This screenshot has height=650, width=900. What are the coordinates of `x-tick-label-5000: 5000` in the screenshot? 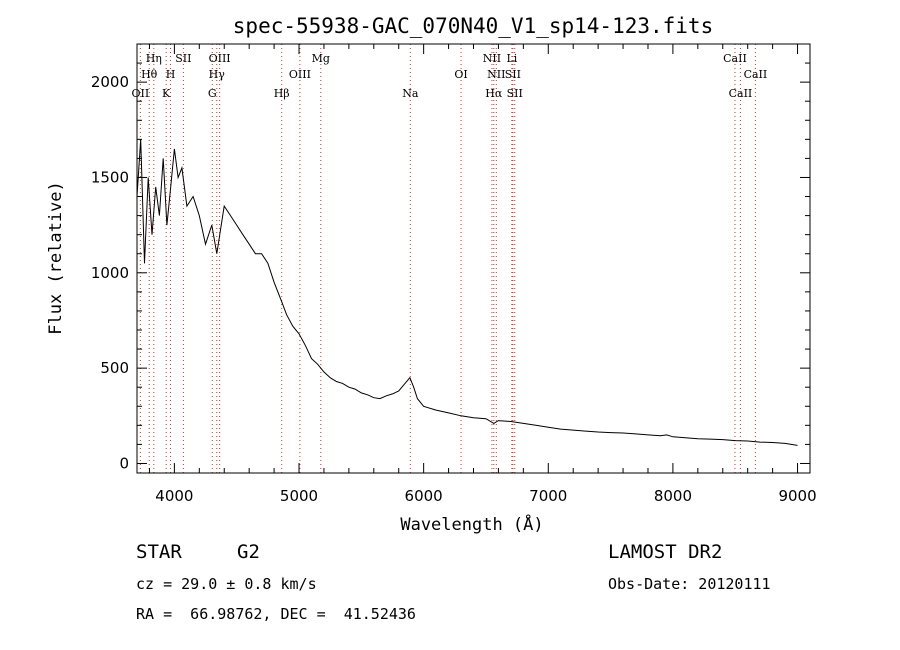 It's located at (299, 496).